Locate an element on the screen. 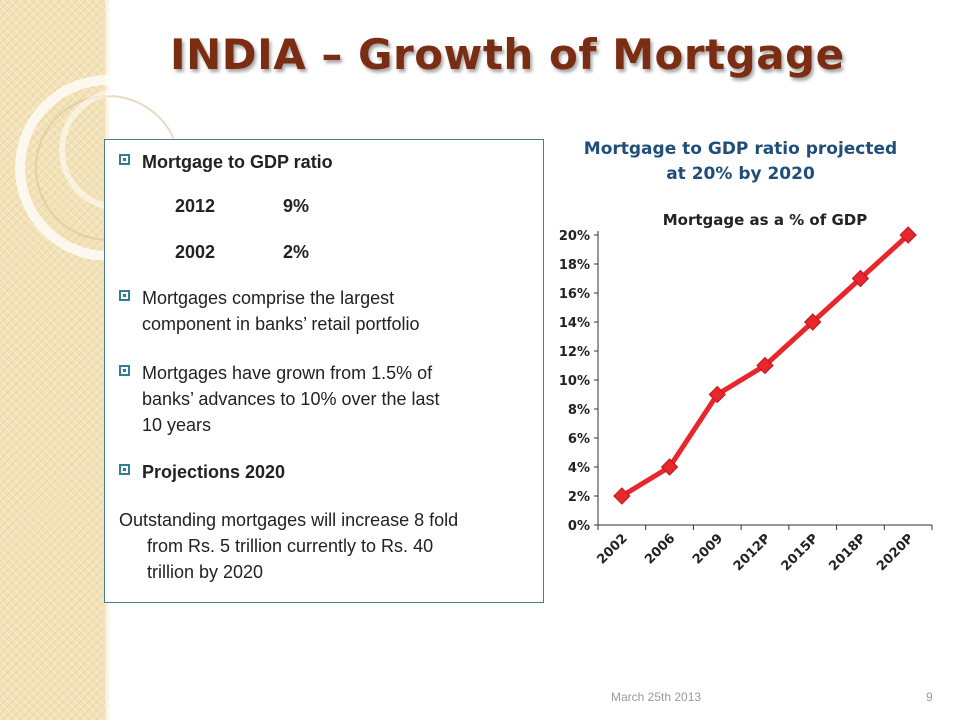 The image size is (960, 720). y-tick-label: 18% is located at coordinates (574, 265).